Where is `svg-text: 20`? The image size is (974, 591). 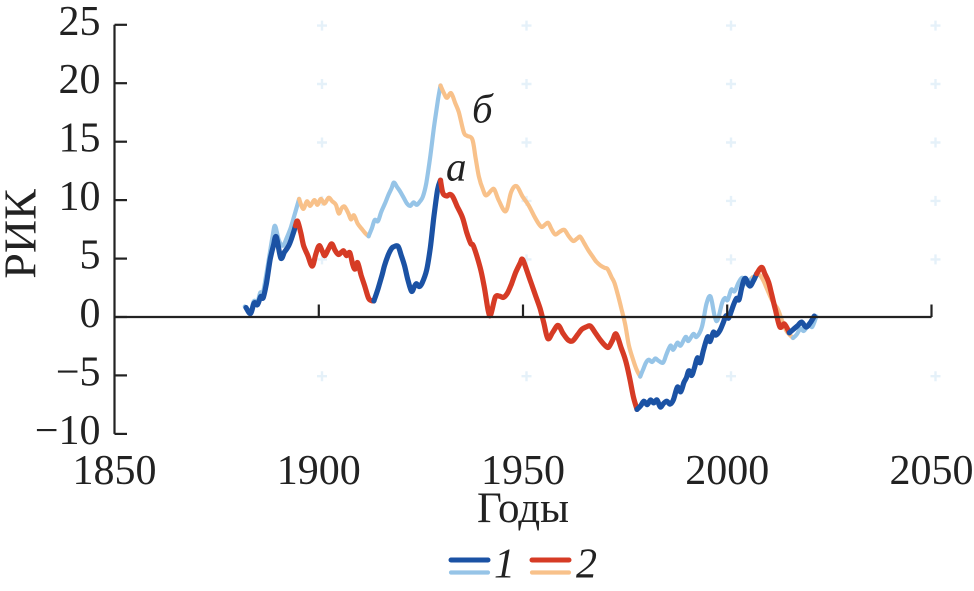
svg-text: 20 is located at coordinates (80, 80).